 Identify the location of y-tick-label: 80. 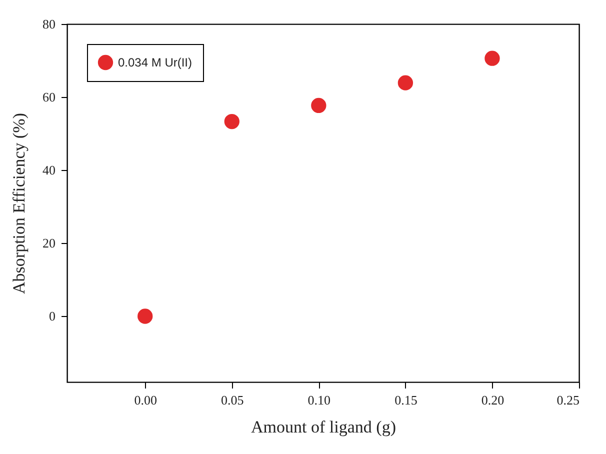
(49, 24).